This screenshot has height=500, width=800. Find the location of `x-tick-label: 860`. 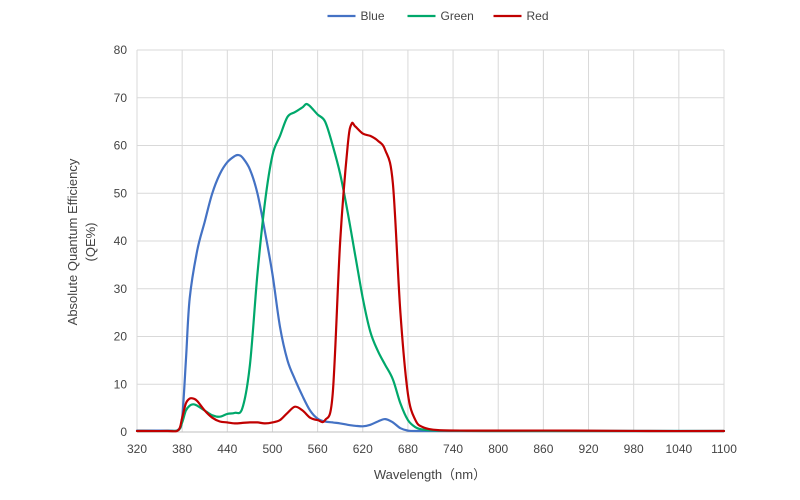

x-tick-label: 860 is located at coordinates (543, 449).